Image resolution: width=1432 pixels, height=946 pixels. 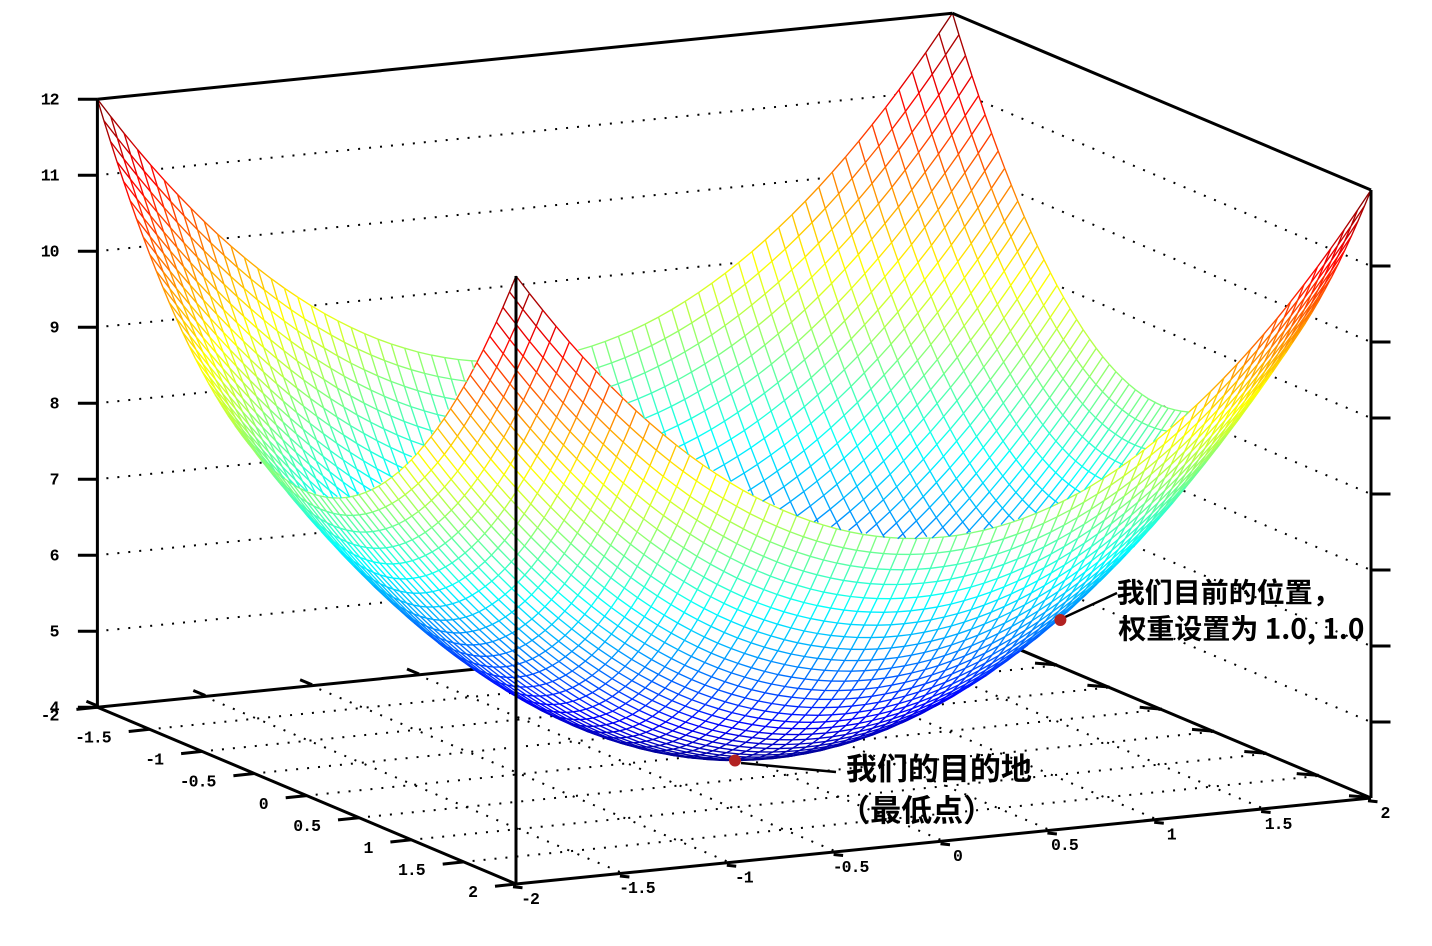 What do you see at coordinates (50, 252) in the screenshot?
I see `svg-text: 10` at bounding box center [50, 252].